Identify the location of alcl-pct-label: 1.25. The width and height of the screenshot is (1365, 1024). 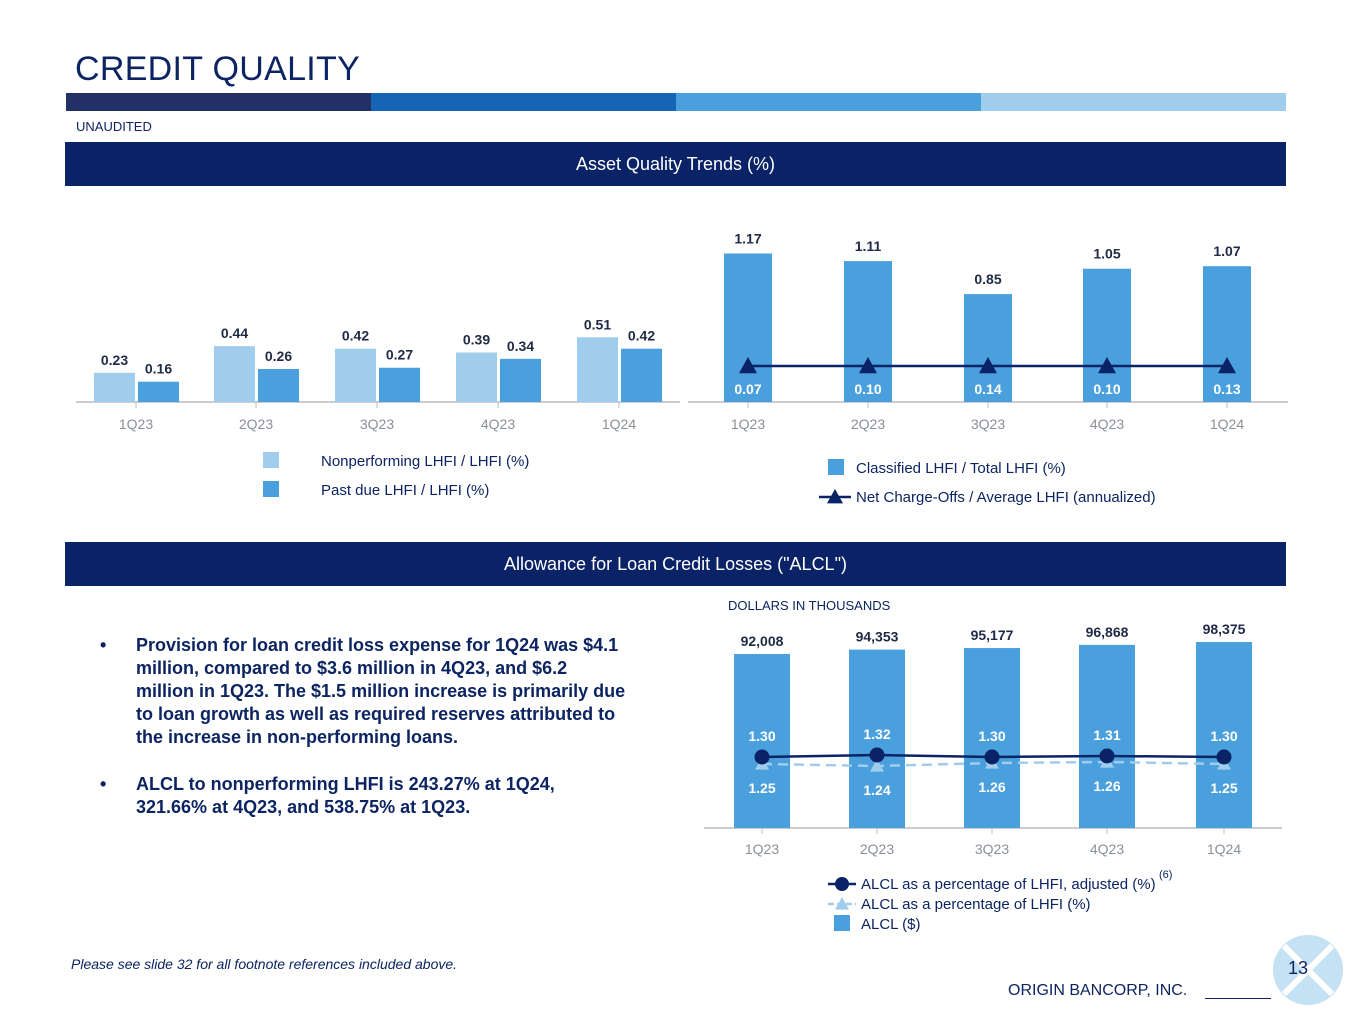
(761, 788).